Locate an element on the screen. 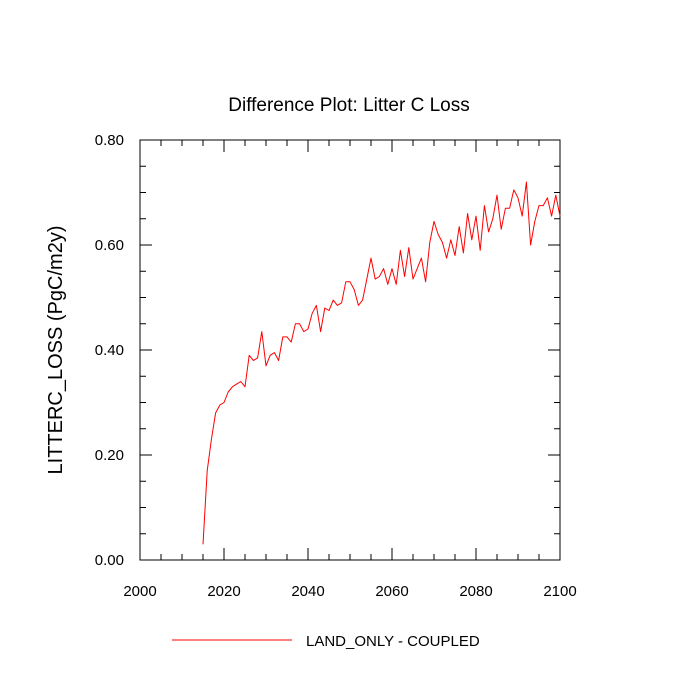 This screenshot has width=700, height=700. x-axis-tick-labels: 2000 2020 2040 2060 2080 2100 is located at coordinates (349, 591).